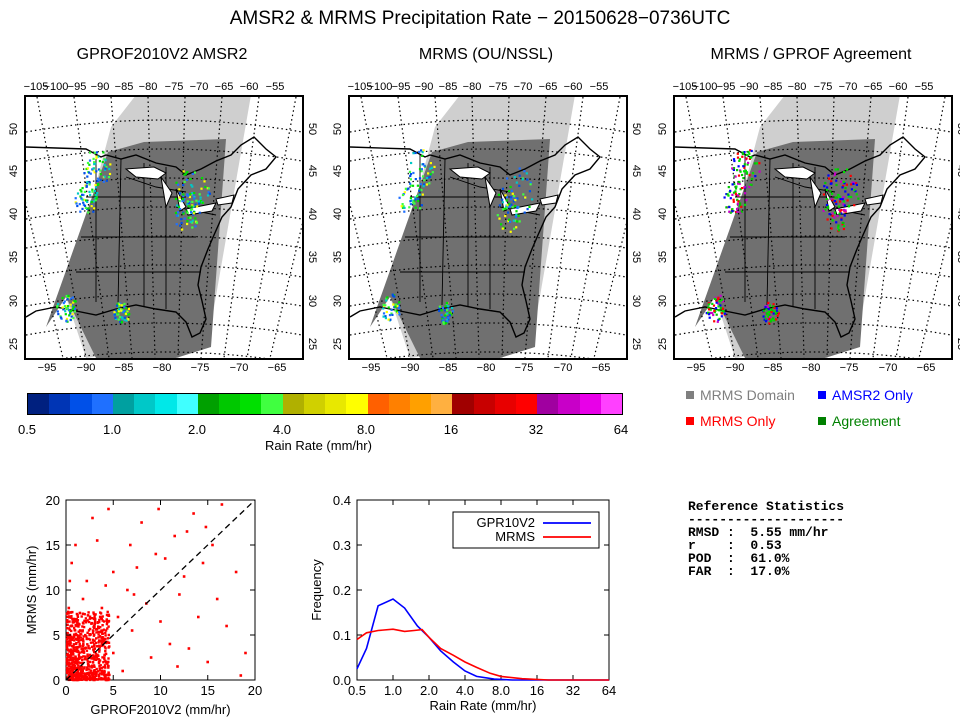  Describe the element at coordinates (735, 545) in the screenshot. I see `stats-r: r : 0.53` at that location.